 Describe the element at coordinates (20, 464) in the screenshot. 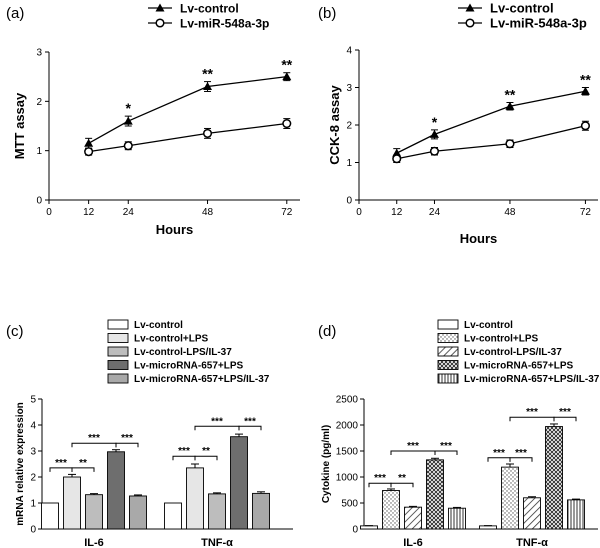

I see `y-axis-label: mRNA relative expression` at that location.